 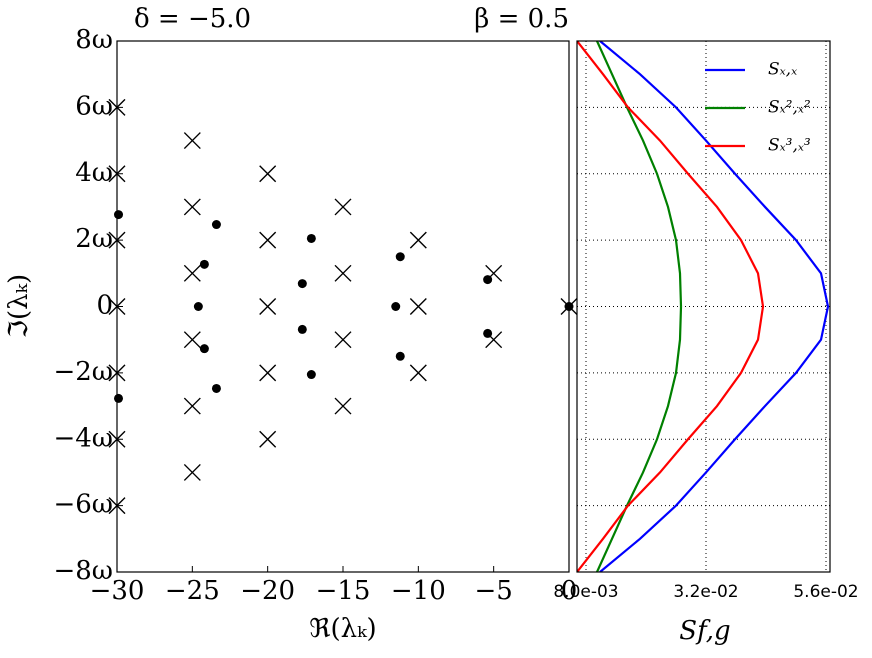 What do you see at coordinates (521, 19) in the screenshot?
I see `chart-subtitle: β = 0.5` at bounding box center [521, 19].